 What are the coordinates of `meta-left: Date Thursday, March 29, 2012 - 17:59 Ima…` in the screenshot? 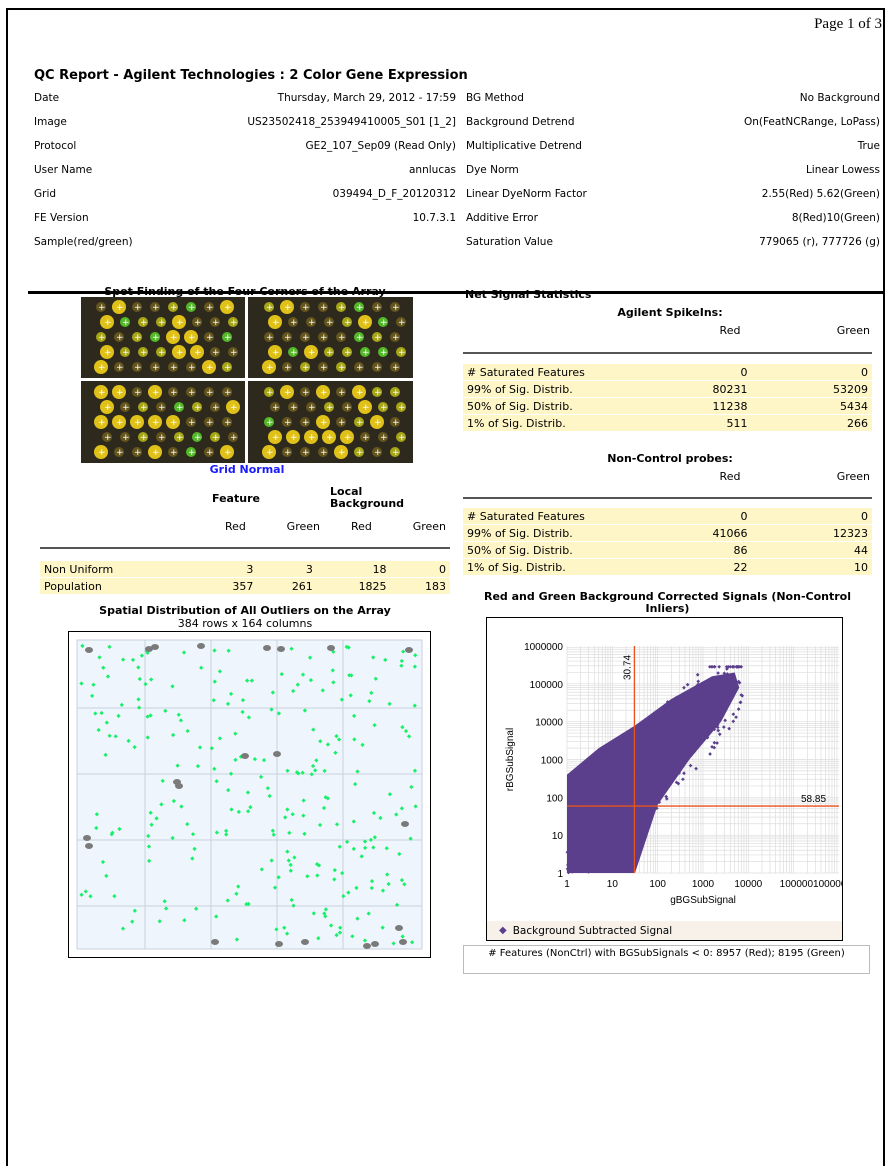 It's located at (245, 170).